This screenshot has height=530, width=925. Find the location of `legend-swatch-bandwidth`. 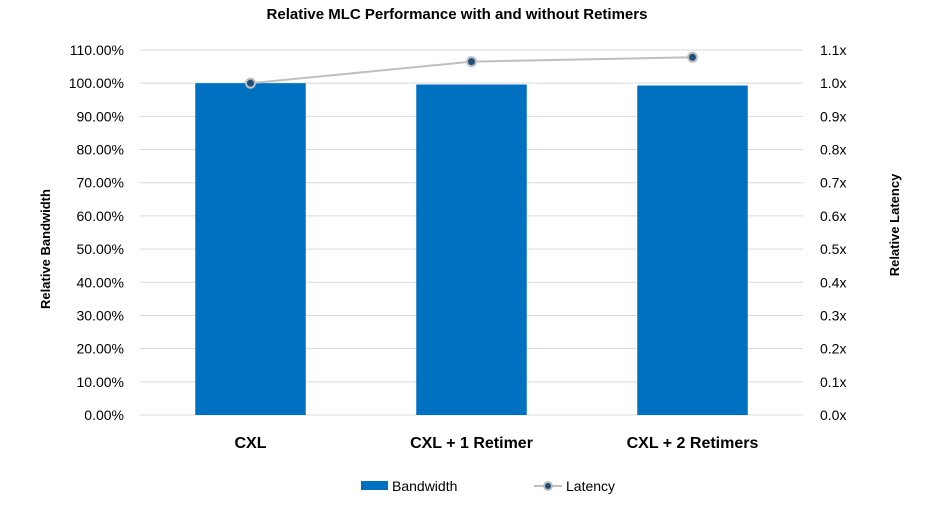

legend-swatch-bandwidth is located at coordinates (374, 485).